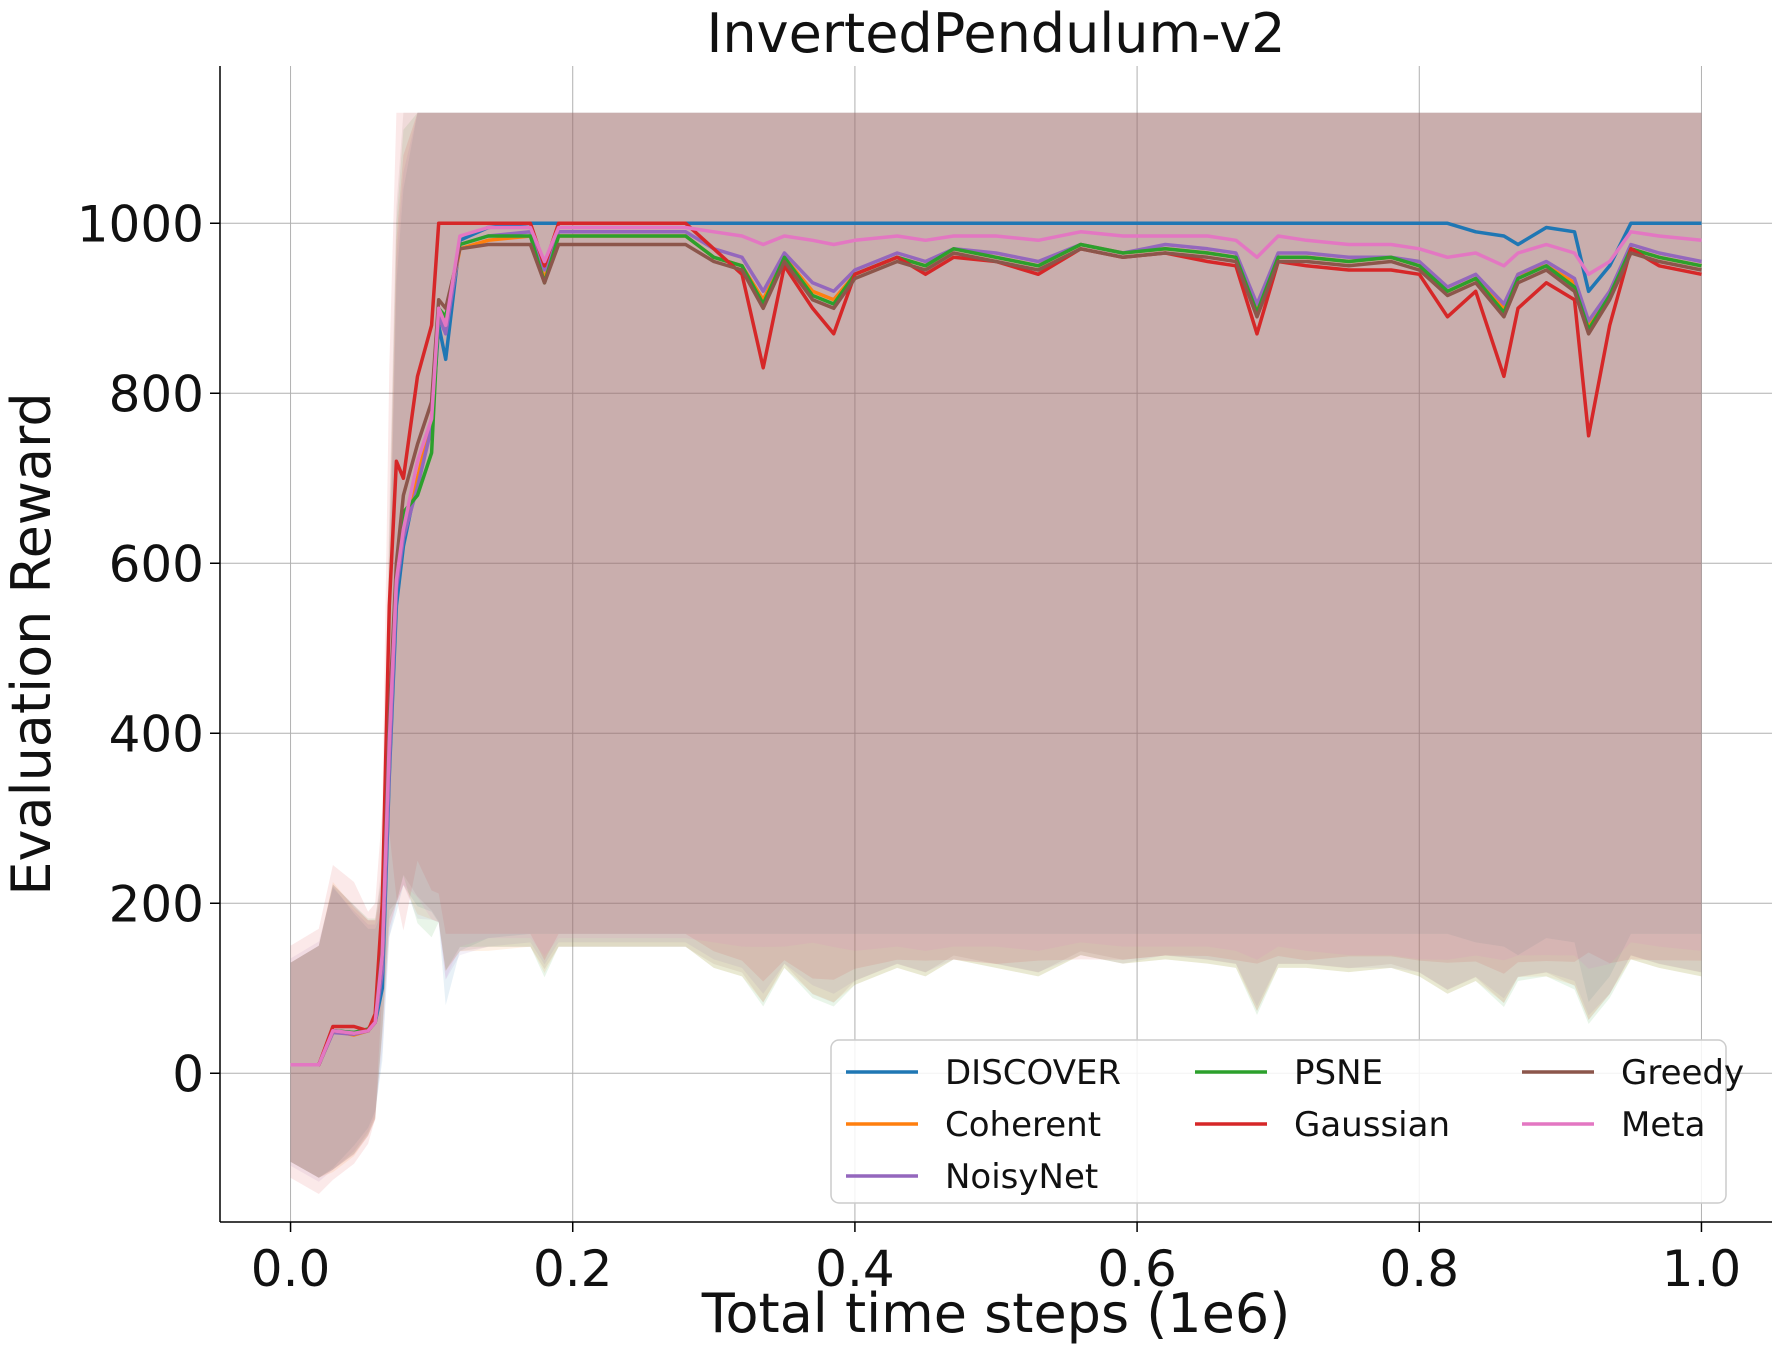  What do you see at coordinates (156, 904) in the screenshot?
I see `y-tick-label: 200` at bounding box center [156, 904].